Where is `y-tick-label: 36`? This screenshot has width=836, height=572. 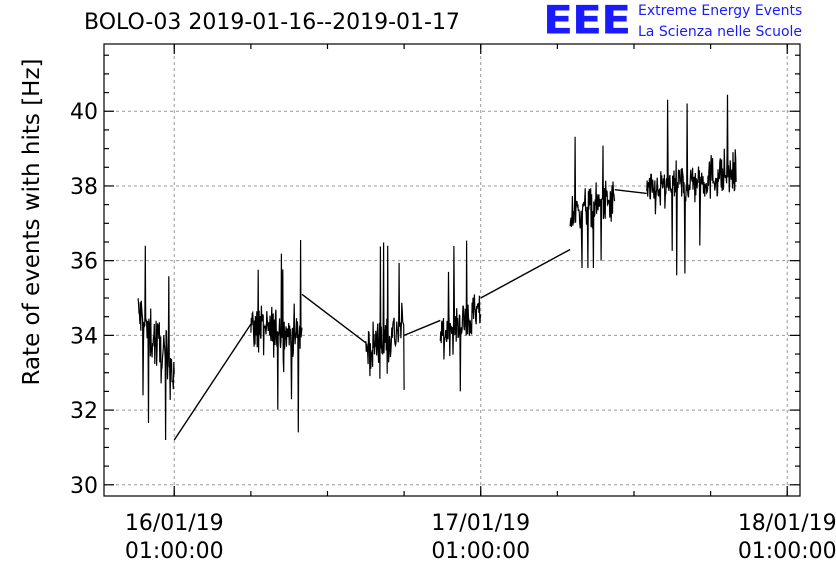
y-tick-label: 36 is located at coordinates (84, 262).